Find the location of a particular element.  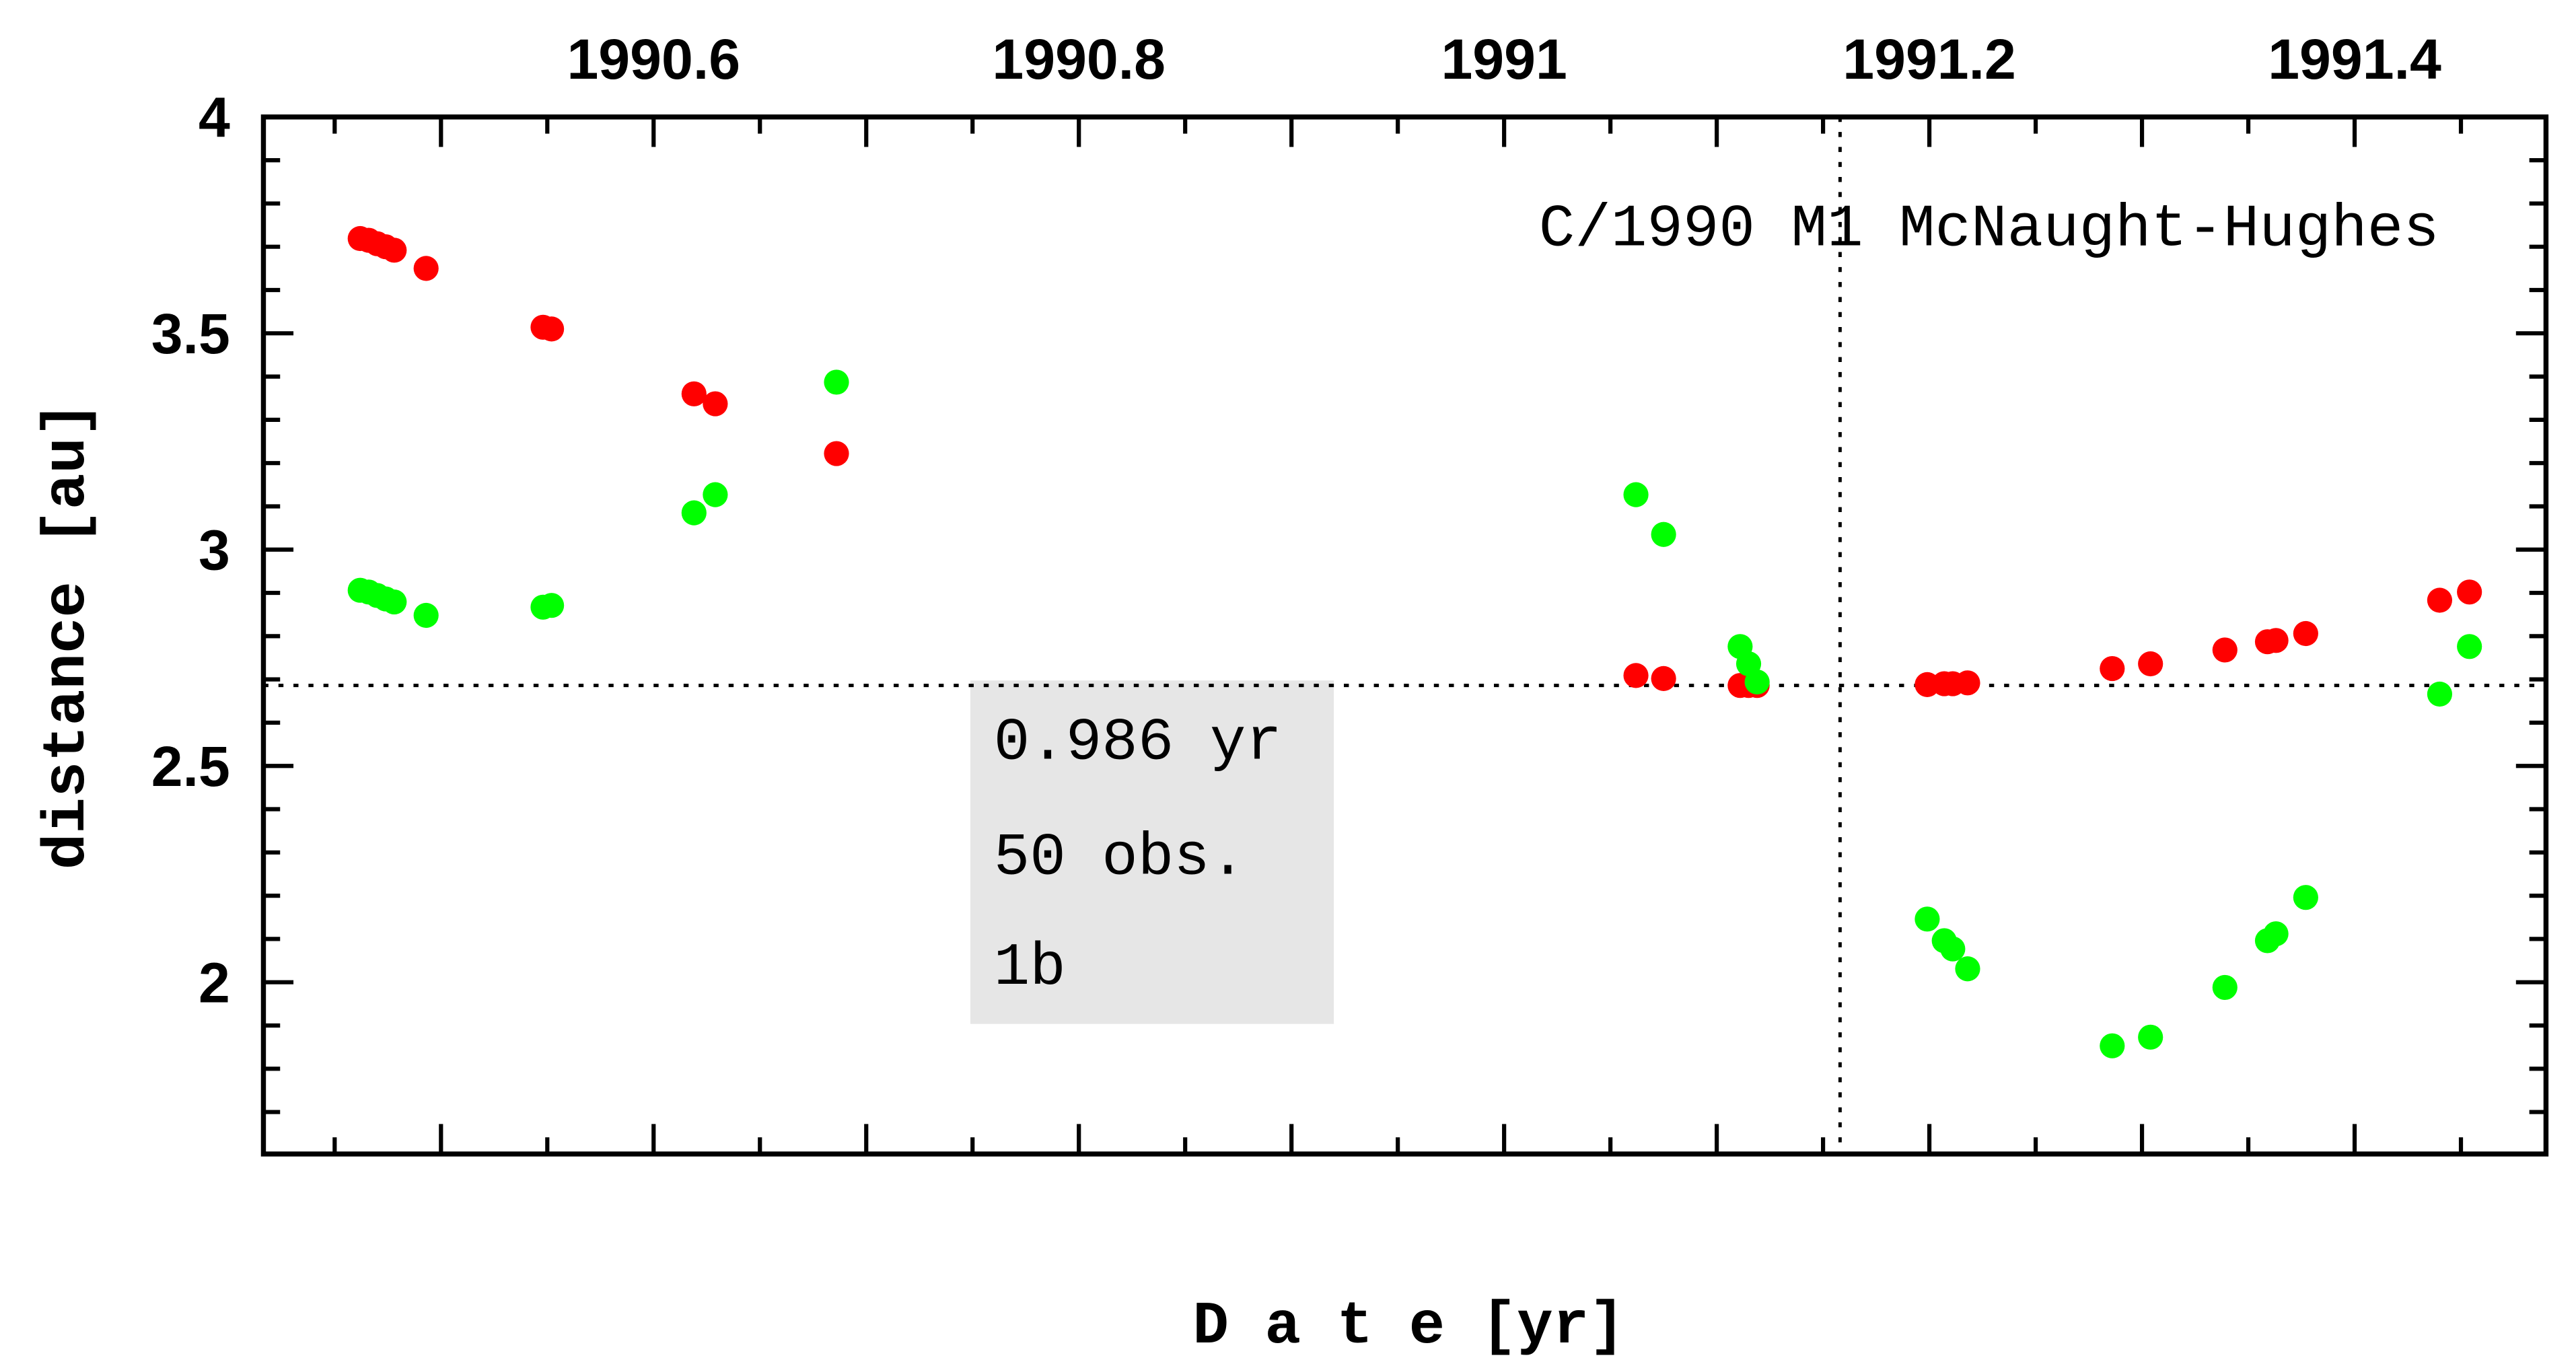

annotation-obs: 50 obs. is located at coordinates (1120, 858).